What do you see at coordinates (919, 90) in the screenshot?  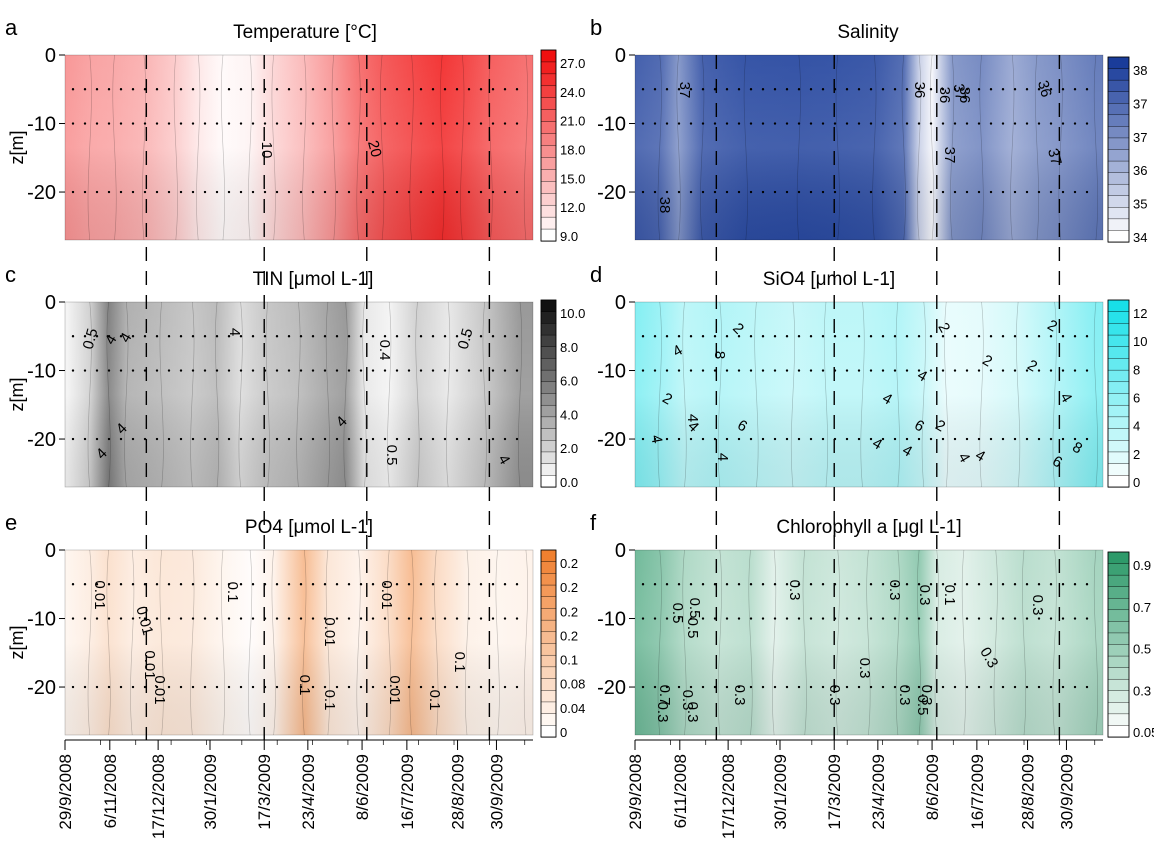 I see `contour-label: 36` at bounding box center [919, 90].